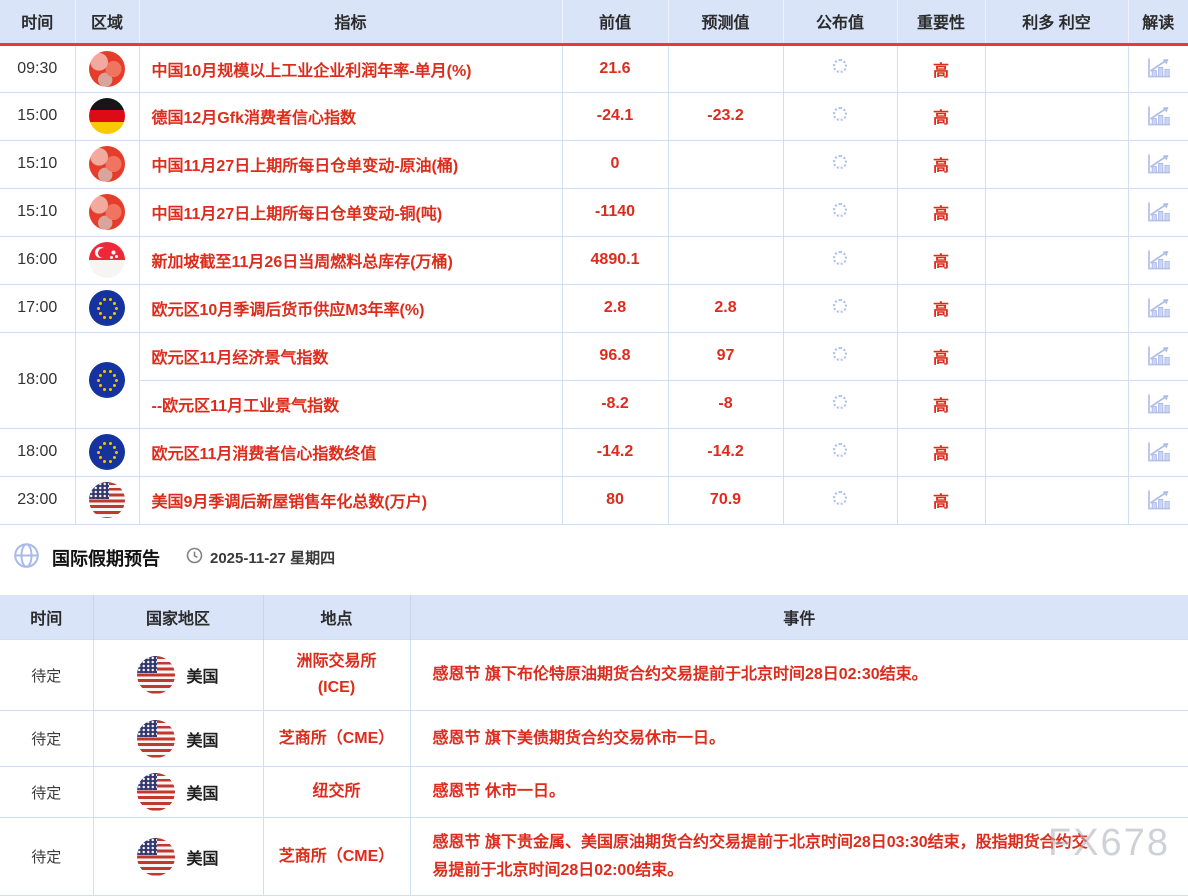  What do you see at coordinates (725, 68) in the screenshot?
I see `forecast-value` at bounding box center [725, 68].